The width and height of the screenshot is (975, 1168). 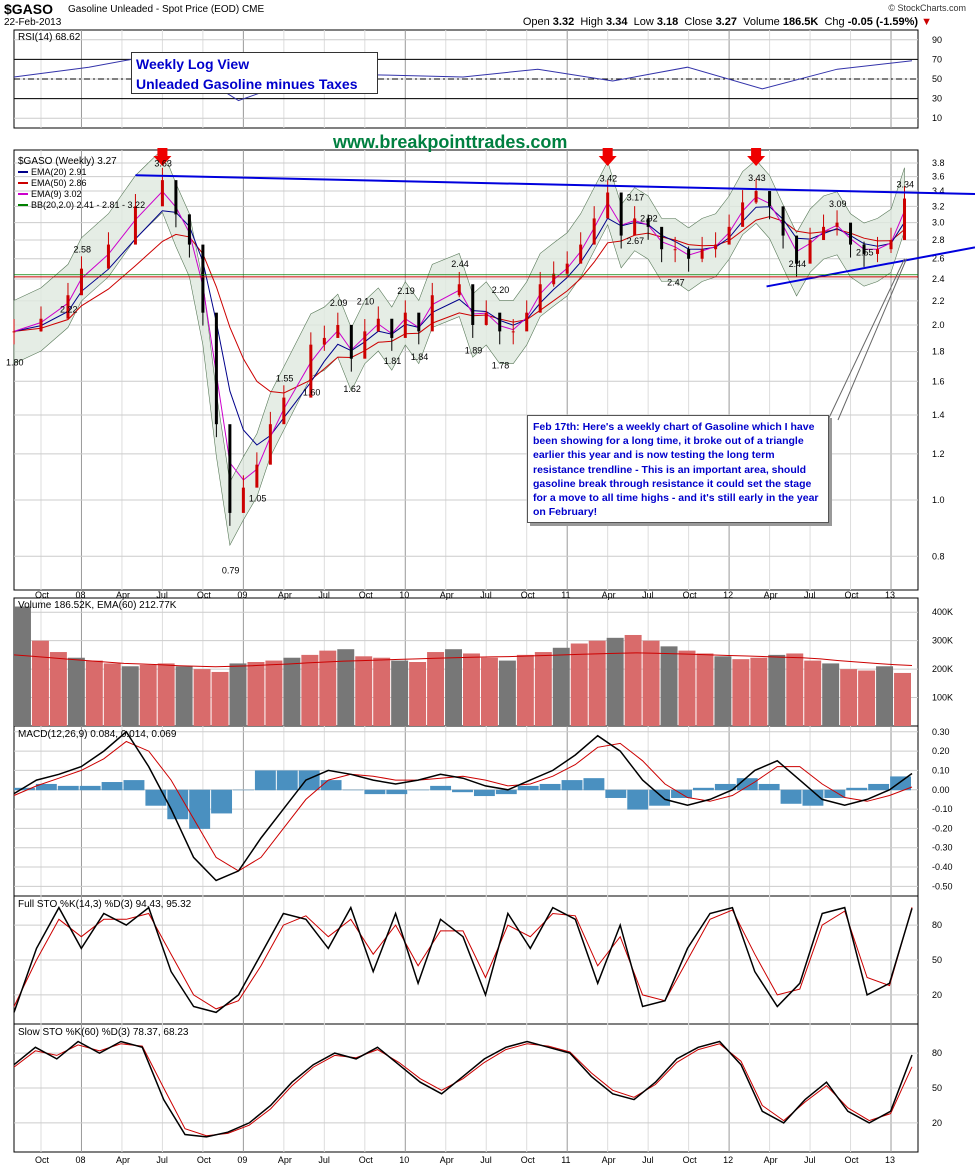 I want to click on x-tick-label: 12, so click(x=728, y=595).